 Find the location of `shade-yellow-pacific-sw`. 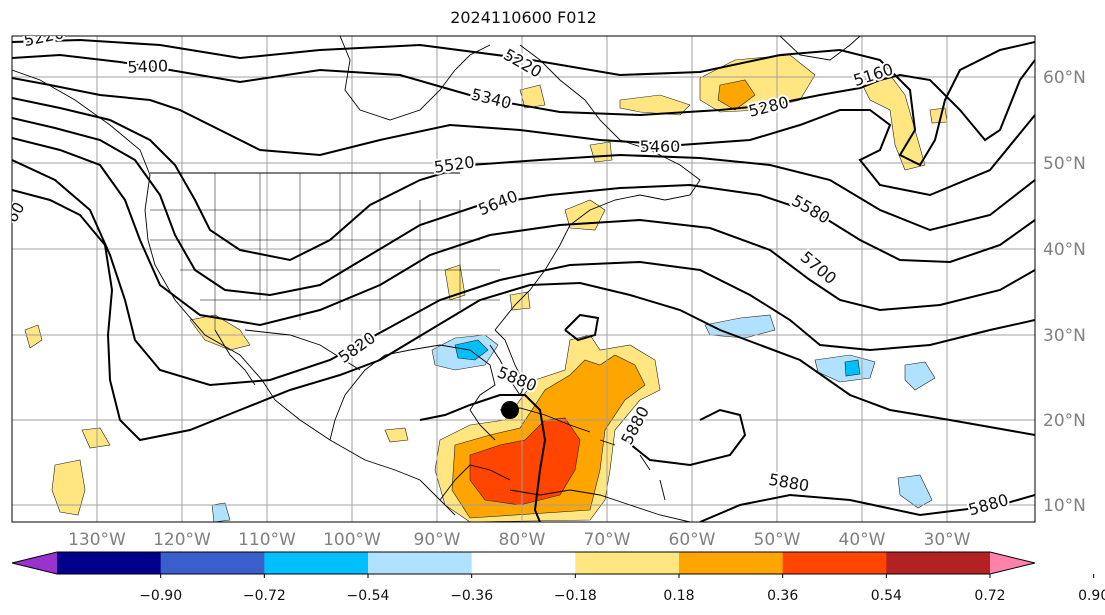

shade-yellow-pacific-sw is located at coordinates (68, 487).